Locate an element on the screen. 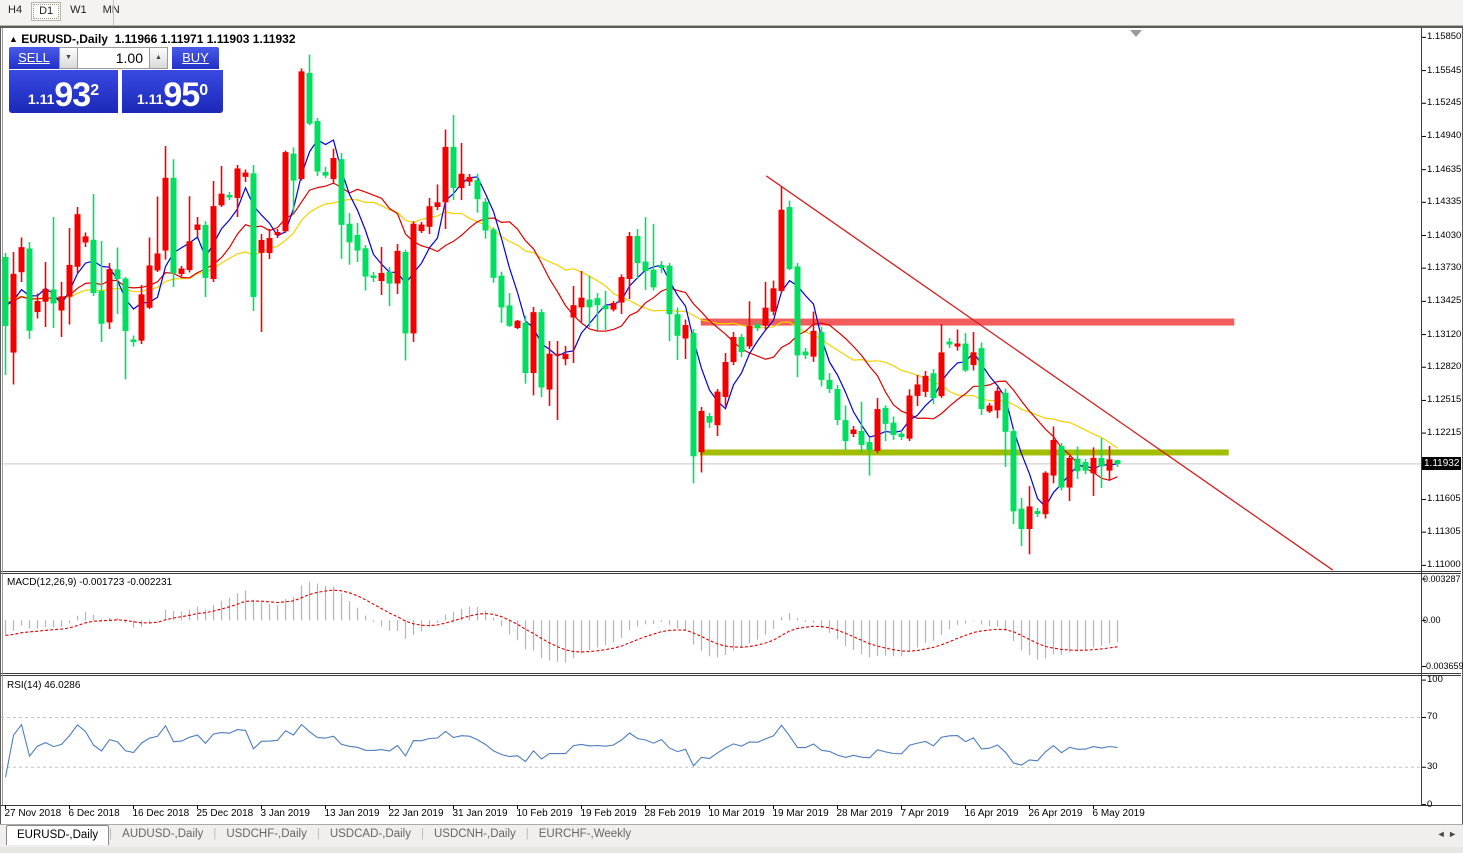  tabs-scroll-right: ► is located at coordinates (1452, 834).